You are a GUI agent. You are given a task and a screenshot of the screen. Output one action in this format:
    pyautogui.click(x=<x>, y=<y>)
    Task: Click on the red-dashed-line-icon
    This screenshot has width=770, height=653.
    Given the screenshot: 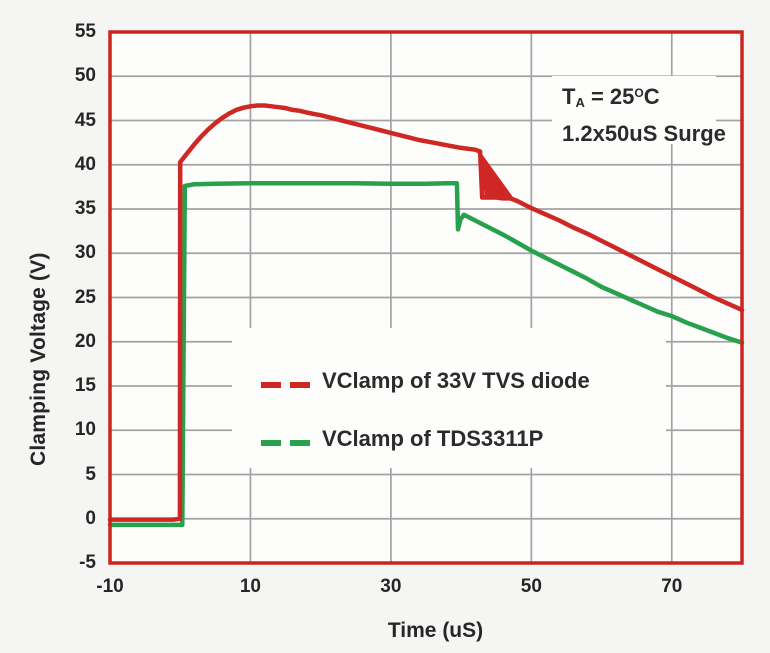 What is the action you would take?
    pyautogui.click(x=286, y=385)
    